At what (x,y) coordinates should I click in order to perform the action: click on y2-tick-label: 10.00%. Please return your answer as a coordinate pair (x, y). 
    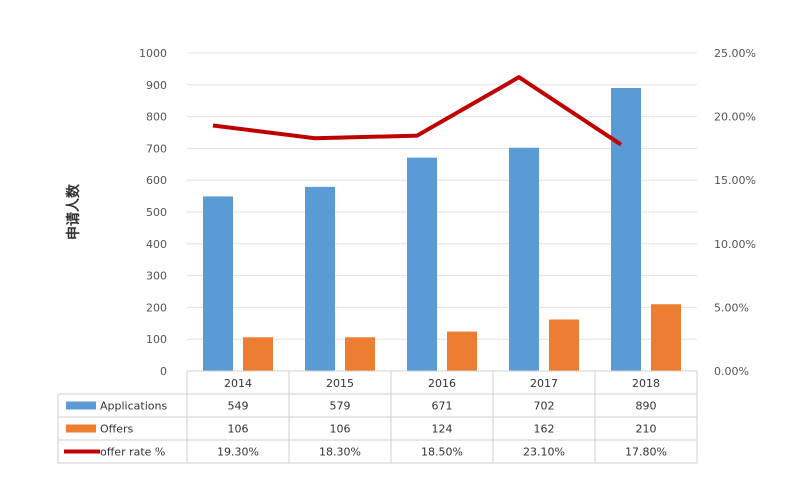
    Looking at the image, I should click on (735, 244).